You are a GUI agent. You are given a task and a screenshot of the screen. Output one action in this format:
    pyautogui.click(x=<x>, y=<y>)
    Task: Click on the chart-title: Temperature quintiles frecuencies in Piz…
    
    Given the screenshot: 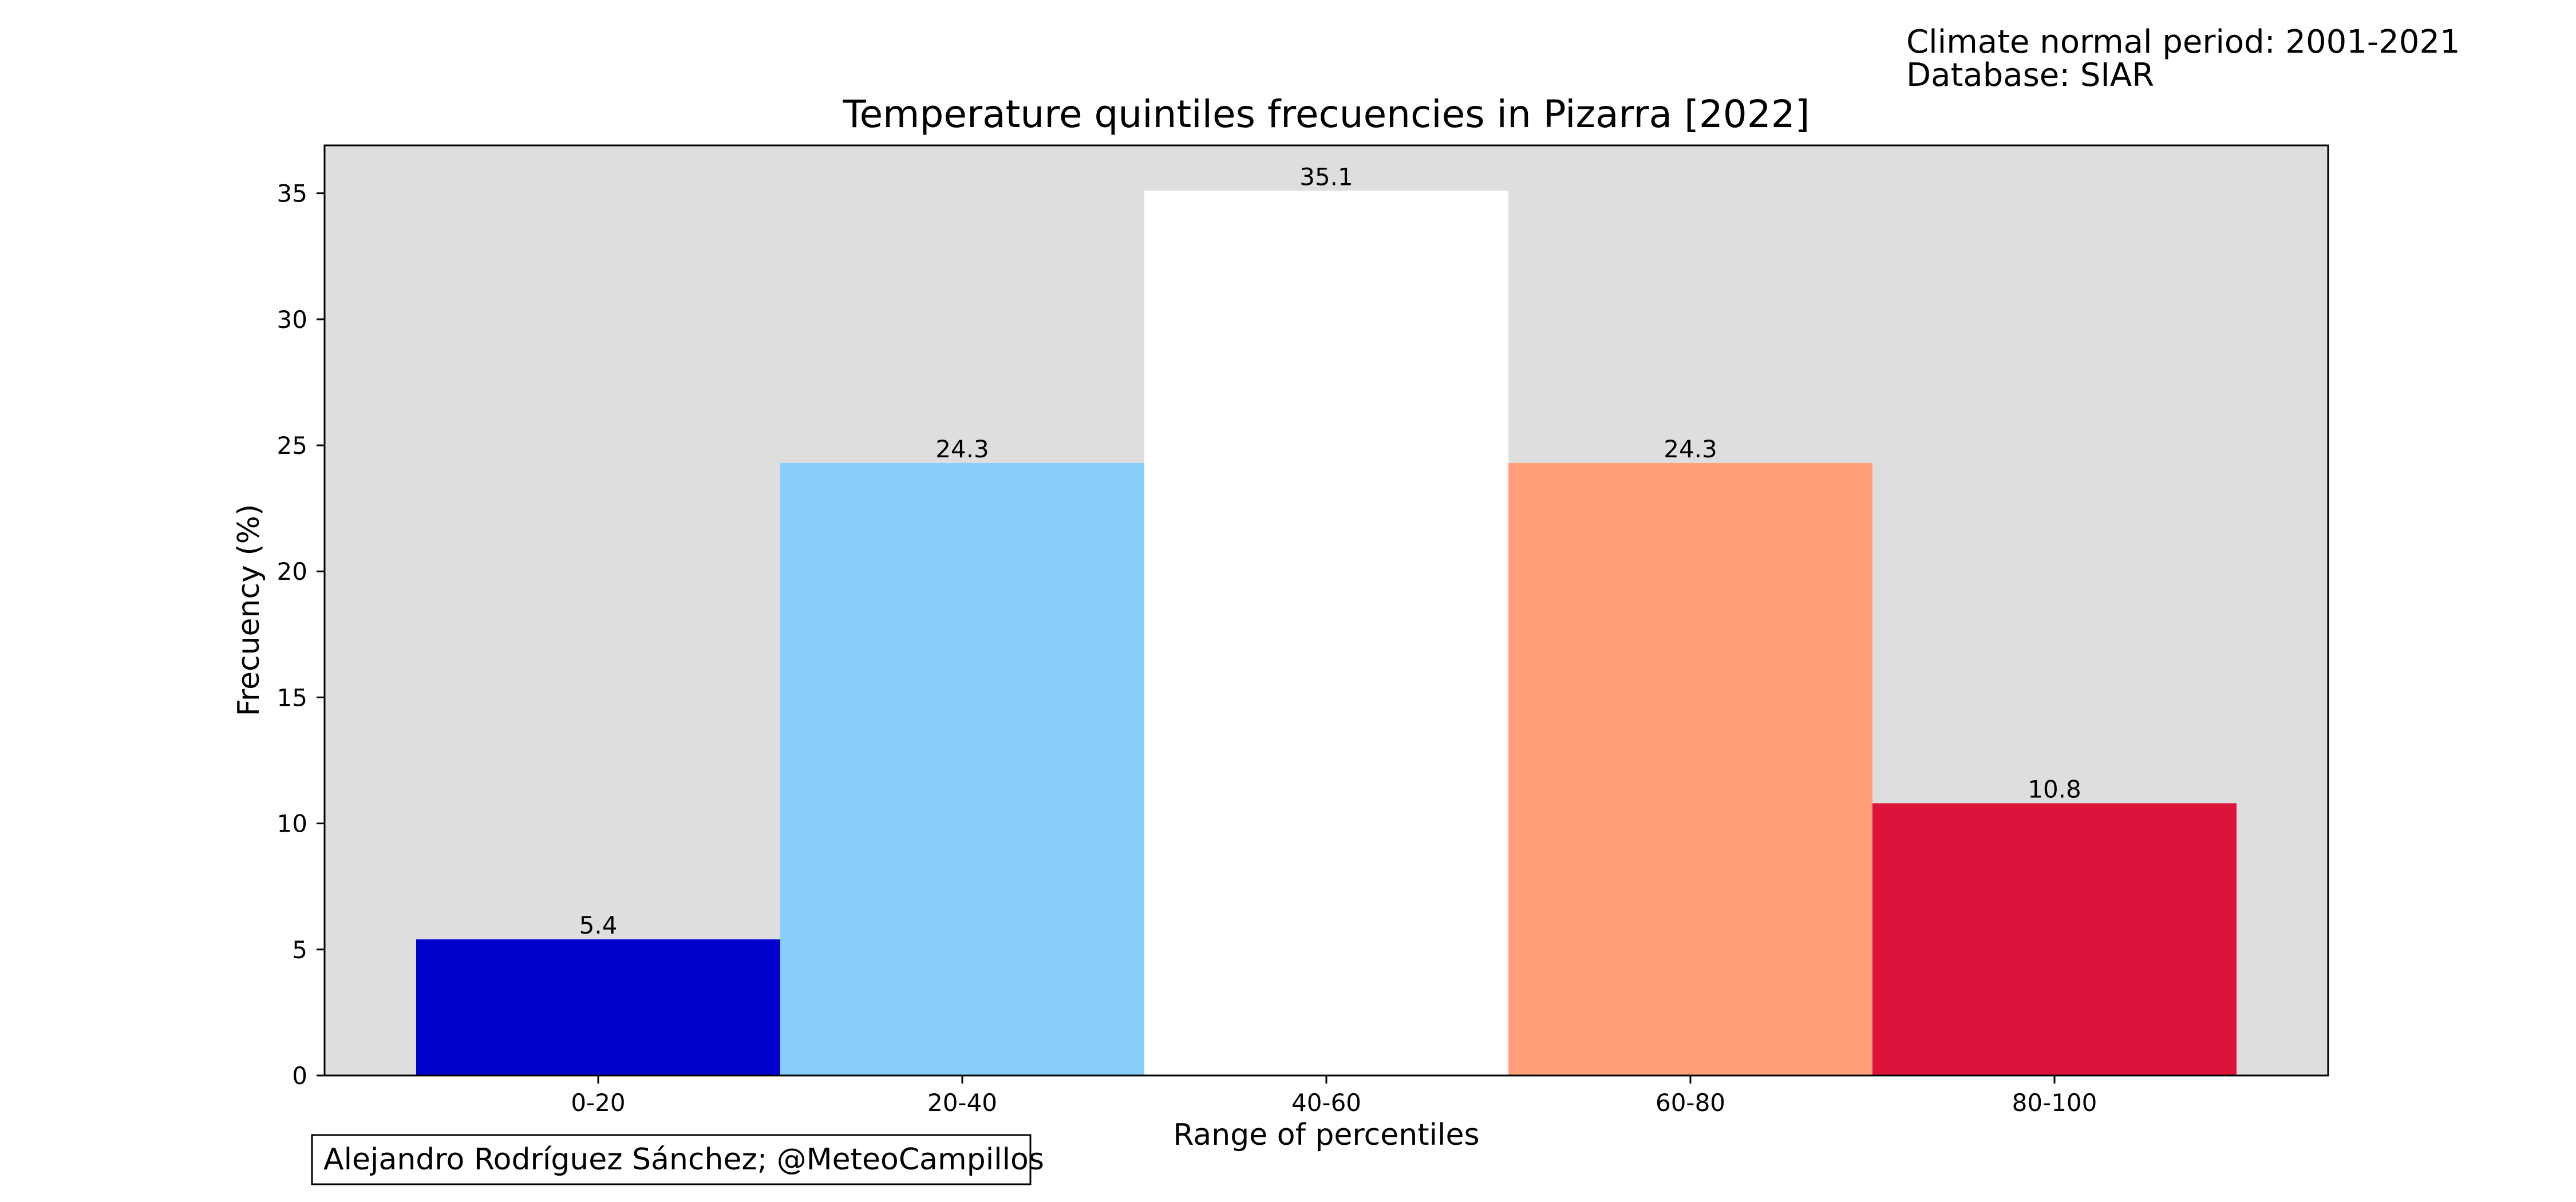 What is the action you would take?
    pyautogui.click(x=1325, y=114)
    